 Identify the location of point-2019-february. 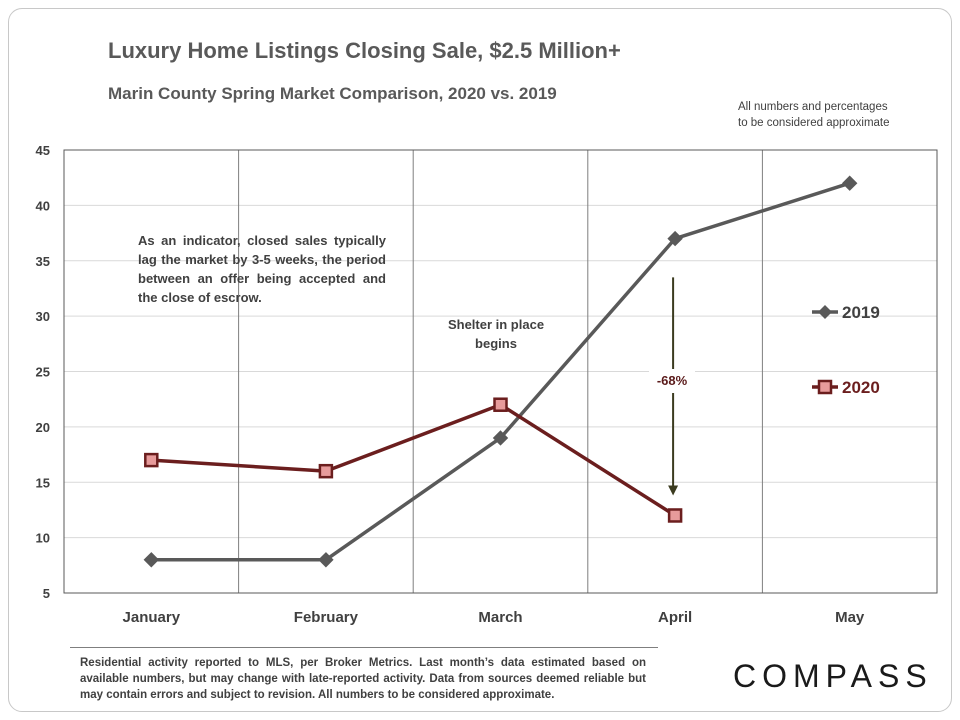
(326, 560).